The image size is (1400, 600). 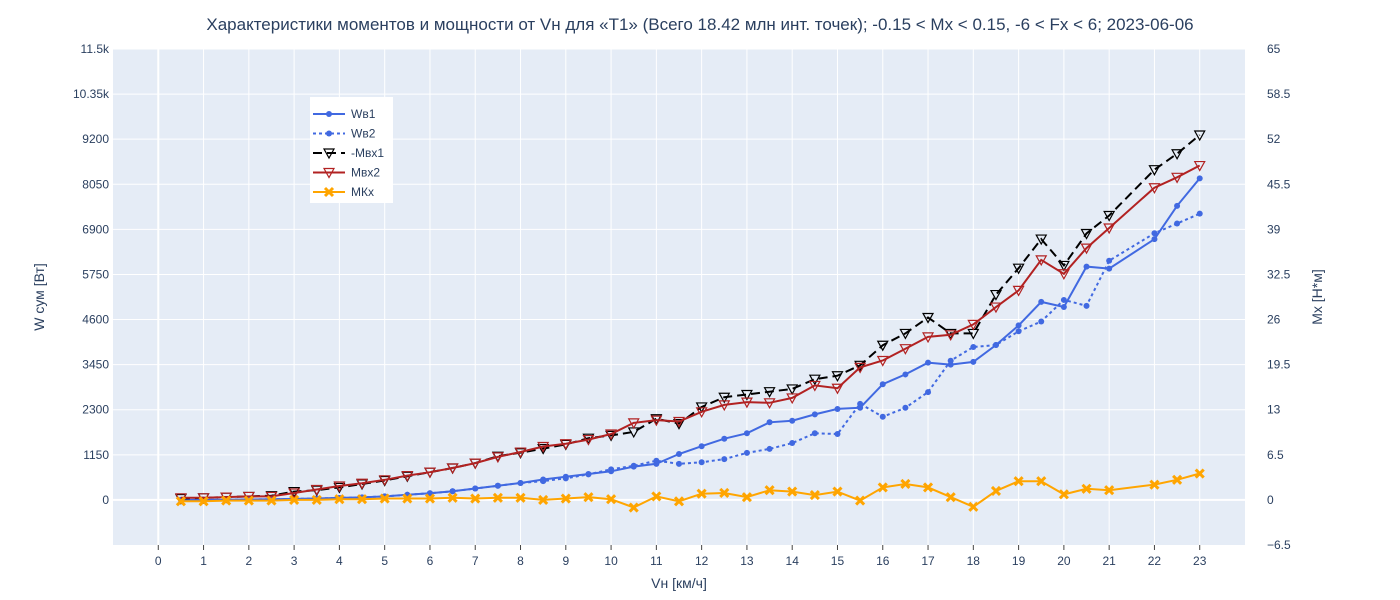 What do you see at coordinates (1279, 365) in the screenshot?
I see `y-right-tick-label: 19.5` at bounding box center [1279, 365].